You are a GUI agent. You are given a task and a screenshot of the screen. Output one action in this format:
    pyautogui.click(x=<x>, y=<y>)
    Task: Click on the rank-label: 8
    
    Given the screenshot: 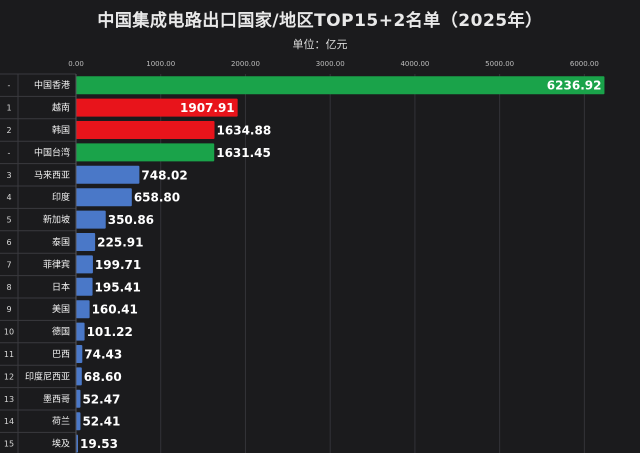 What is the action you would take?
    pyautogui.click(x=8, y=287)
    